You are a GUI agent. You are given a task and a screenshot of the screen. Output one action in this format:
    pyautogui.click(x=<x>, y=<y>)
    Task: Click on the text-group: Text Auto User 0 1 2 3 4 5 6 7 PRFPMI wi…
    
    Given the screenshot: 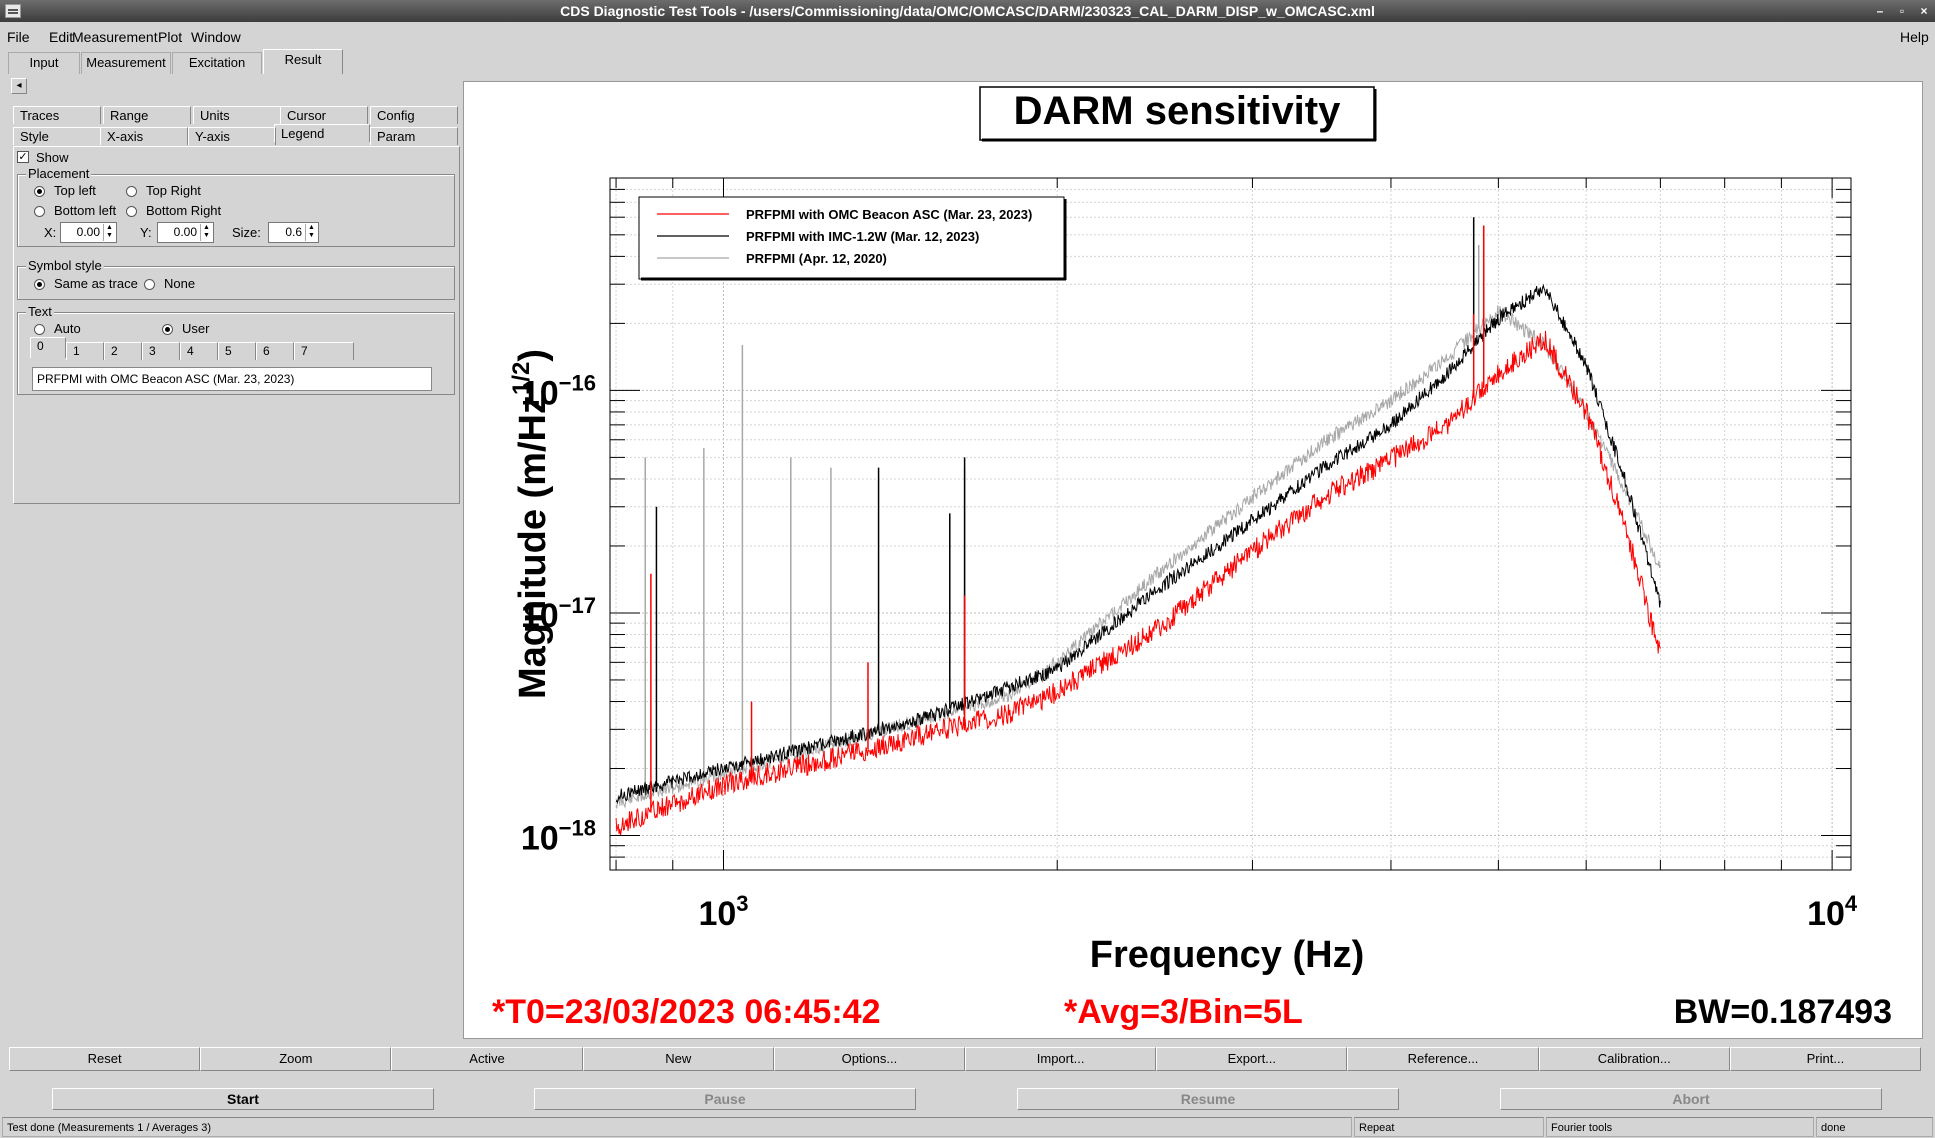 What is the action you would take?
    pyautogui.click(x=236, y=349)
    